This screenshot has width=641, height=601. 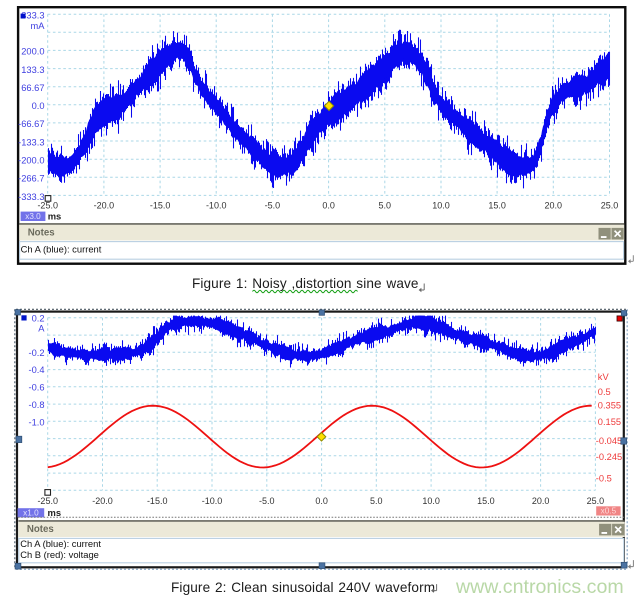 What do you see at coordinates (32, 52) in the screenshot?
I see `svg-text: 200.0` at bounding box center [32, 52].